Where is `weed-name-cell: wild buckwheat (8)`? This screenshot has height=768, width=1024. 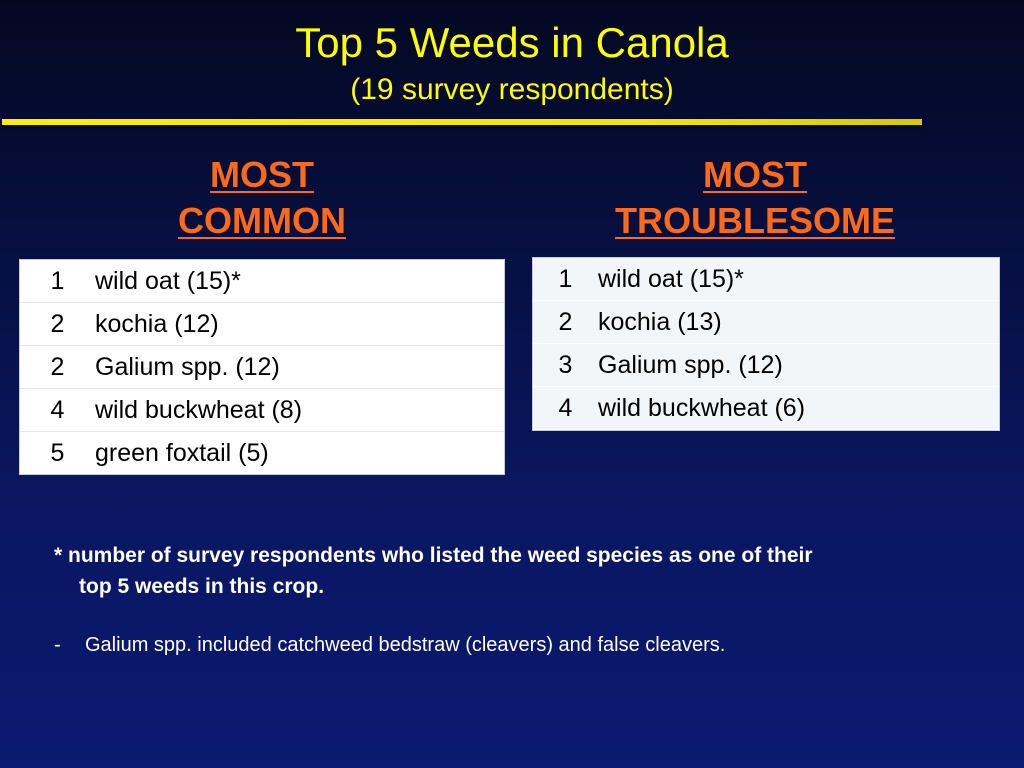 weed-name-cell: wild buckwheat (8) is located at coordinates (199, 409).